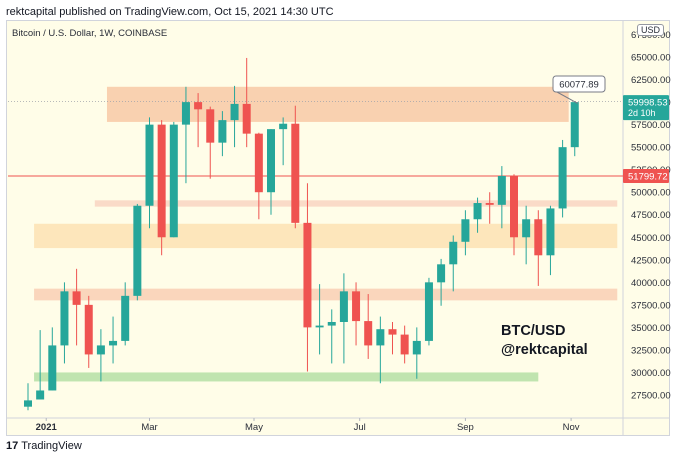 The height and width of the screenshot is (459, 680). What do you see at coordinates (360, 427) in the screenshot?
I see `x-axis-tick-label: Jul` at bounding box center [360, 427].